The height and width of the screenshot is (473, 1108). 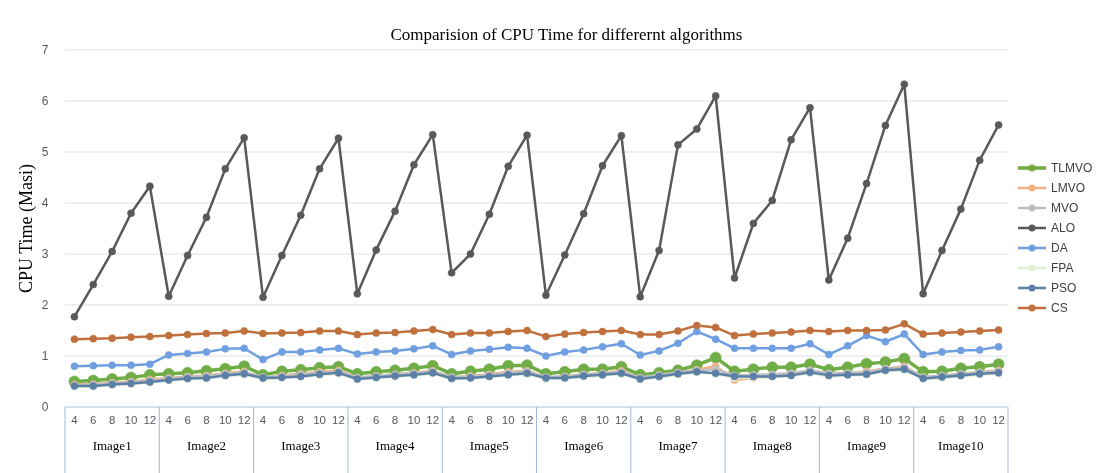 What do you see at coordinates (45, 152) in the screenshot?
I see `y-tick-label: 5` at bounding box center [45, 152].